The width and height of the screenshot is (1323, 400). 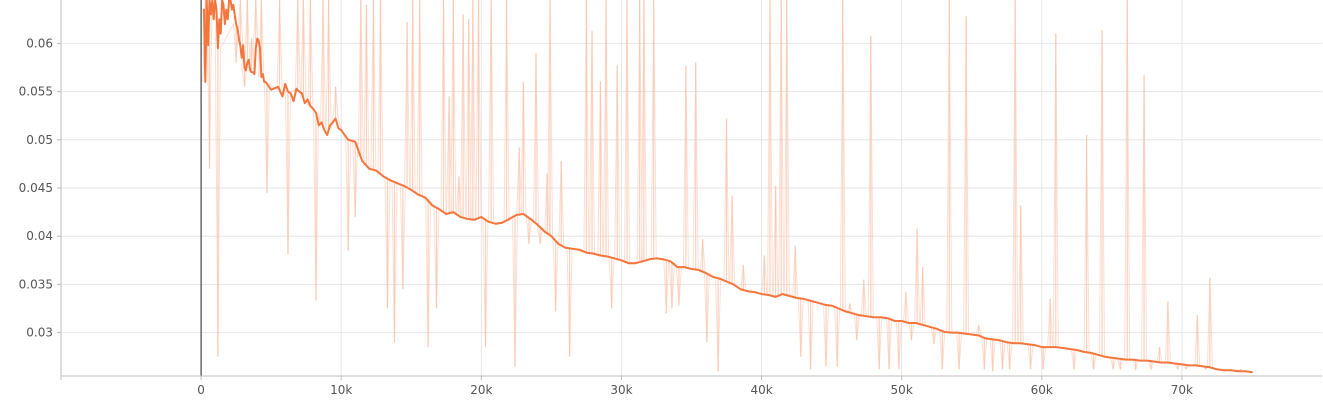 I want to click on x-tick-label: 10k, so click(x=341, y=390).